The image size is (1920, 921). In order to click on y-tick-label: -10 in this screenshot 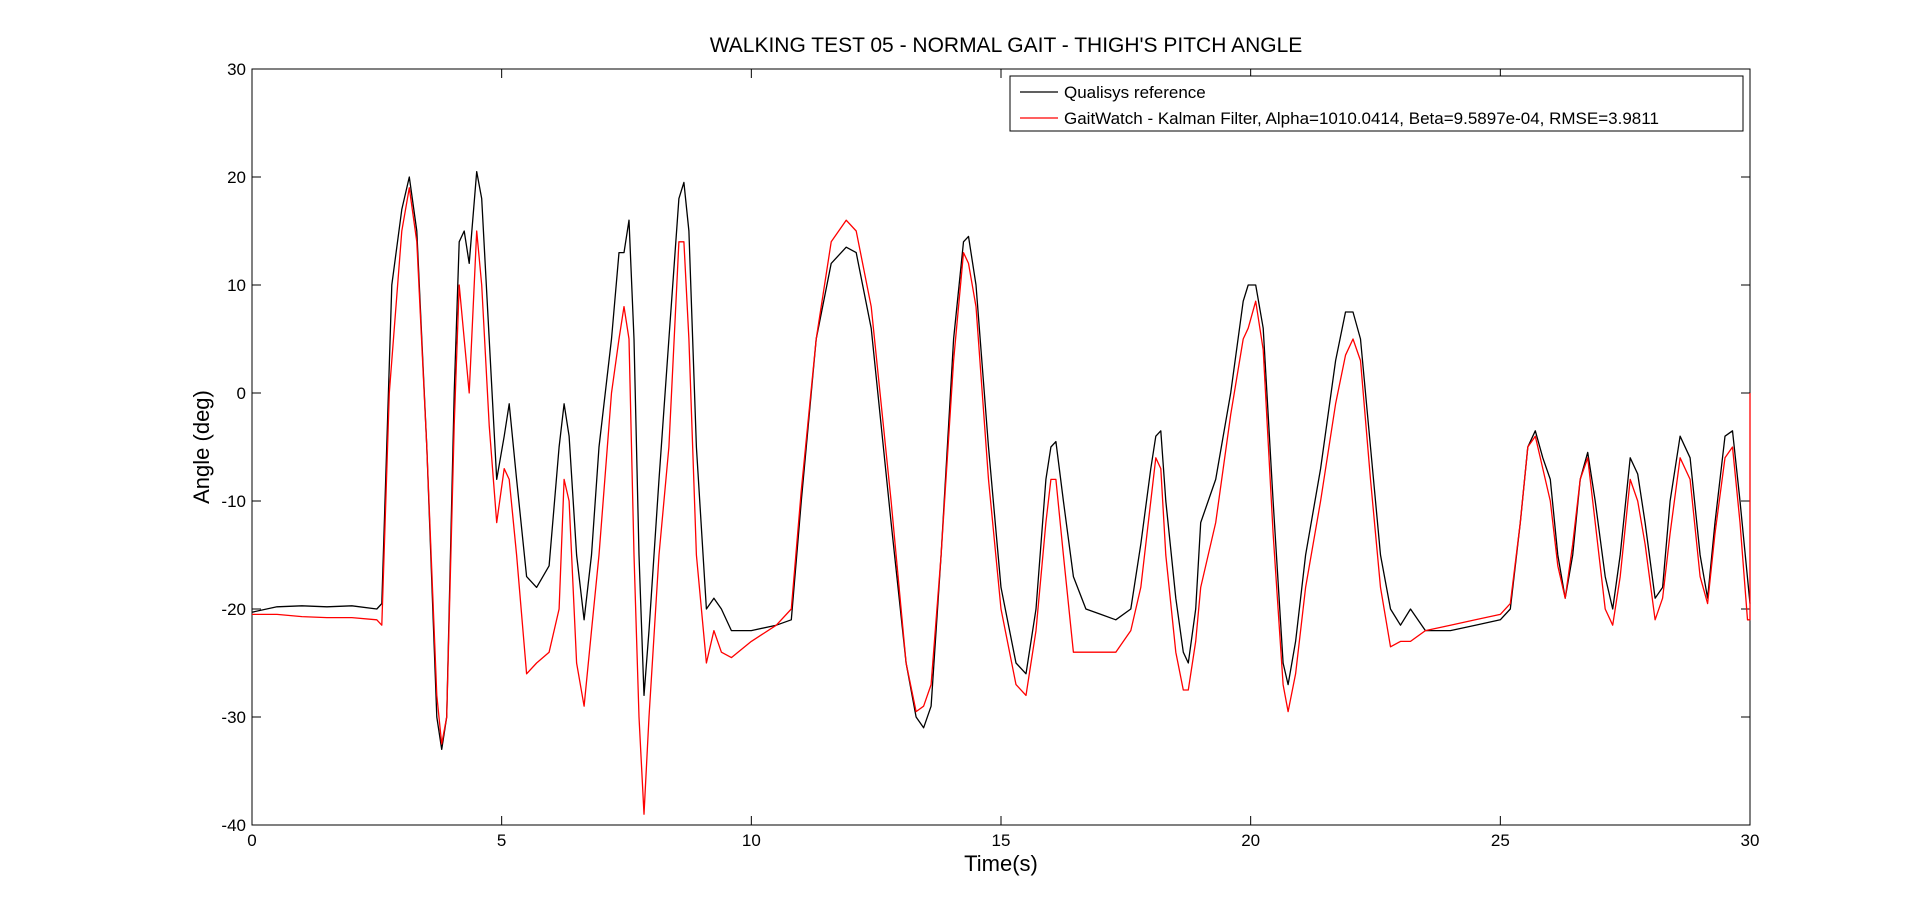, I will do `click(233, 501)`.